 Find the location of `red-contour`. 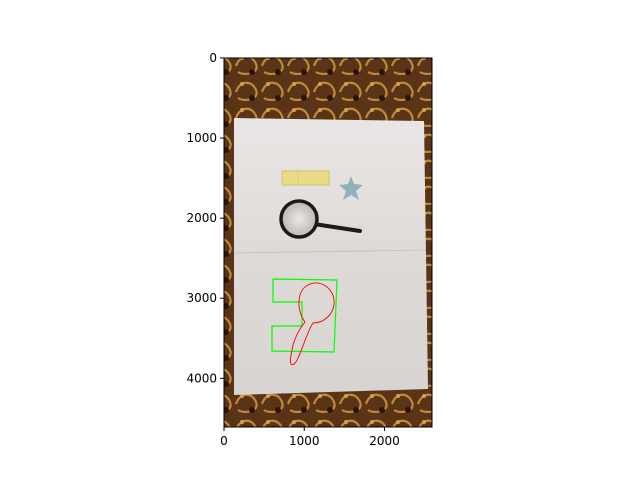

red-contour is located at coordinates (312, 324).